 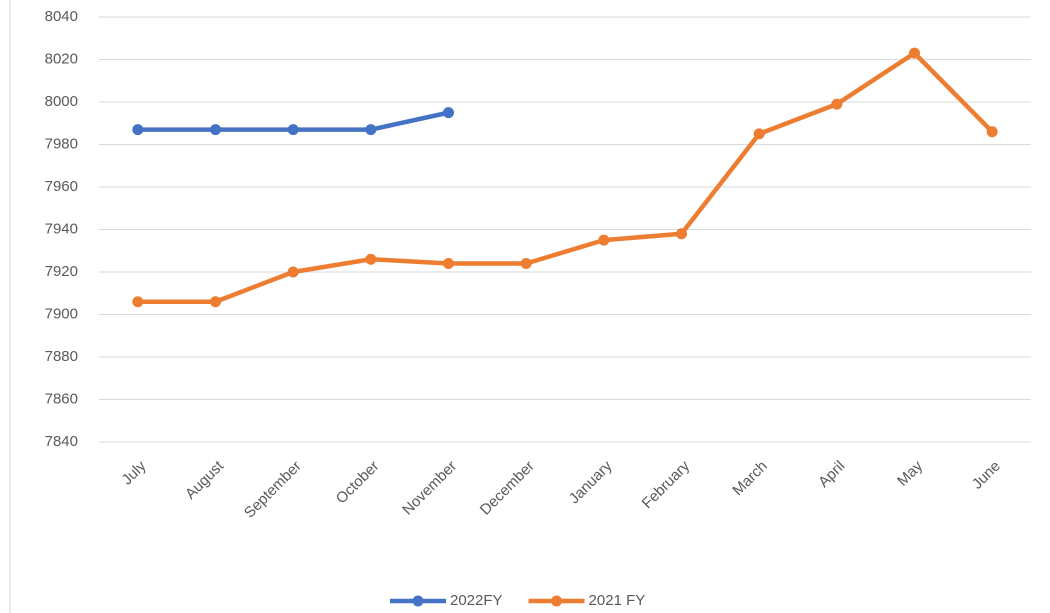 What do you see at coordinates (205, 480) in the screenshot?
I see `x-tick-label: August` at bounding box center [205, 480].